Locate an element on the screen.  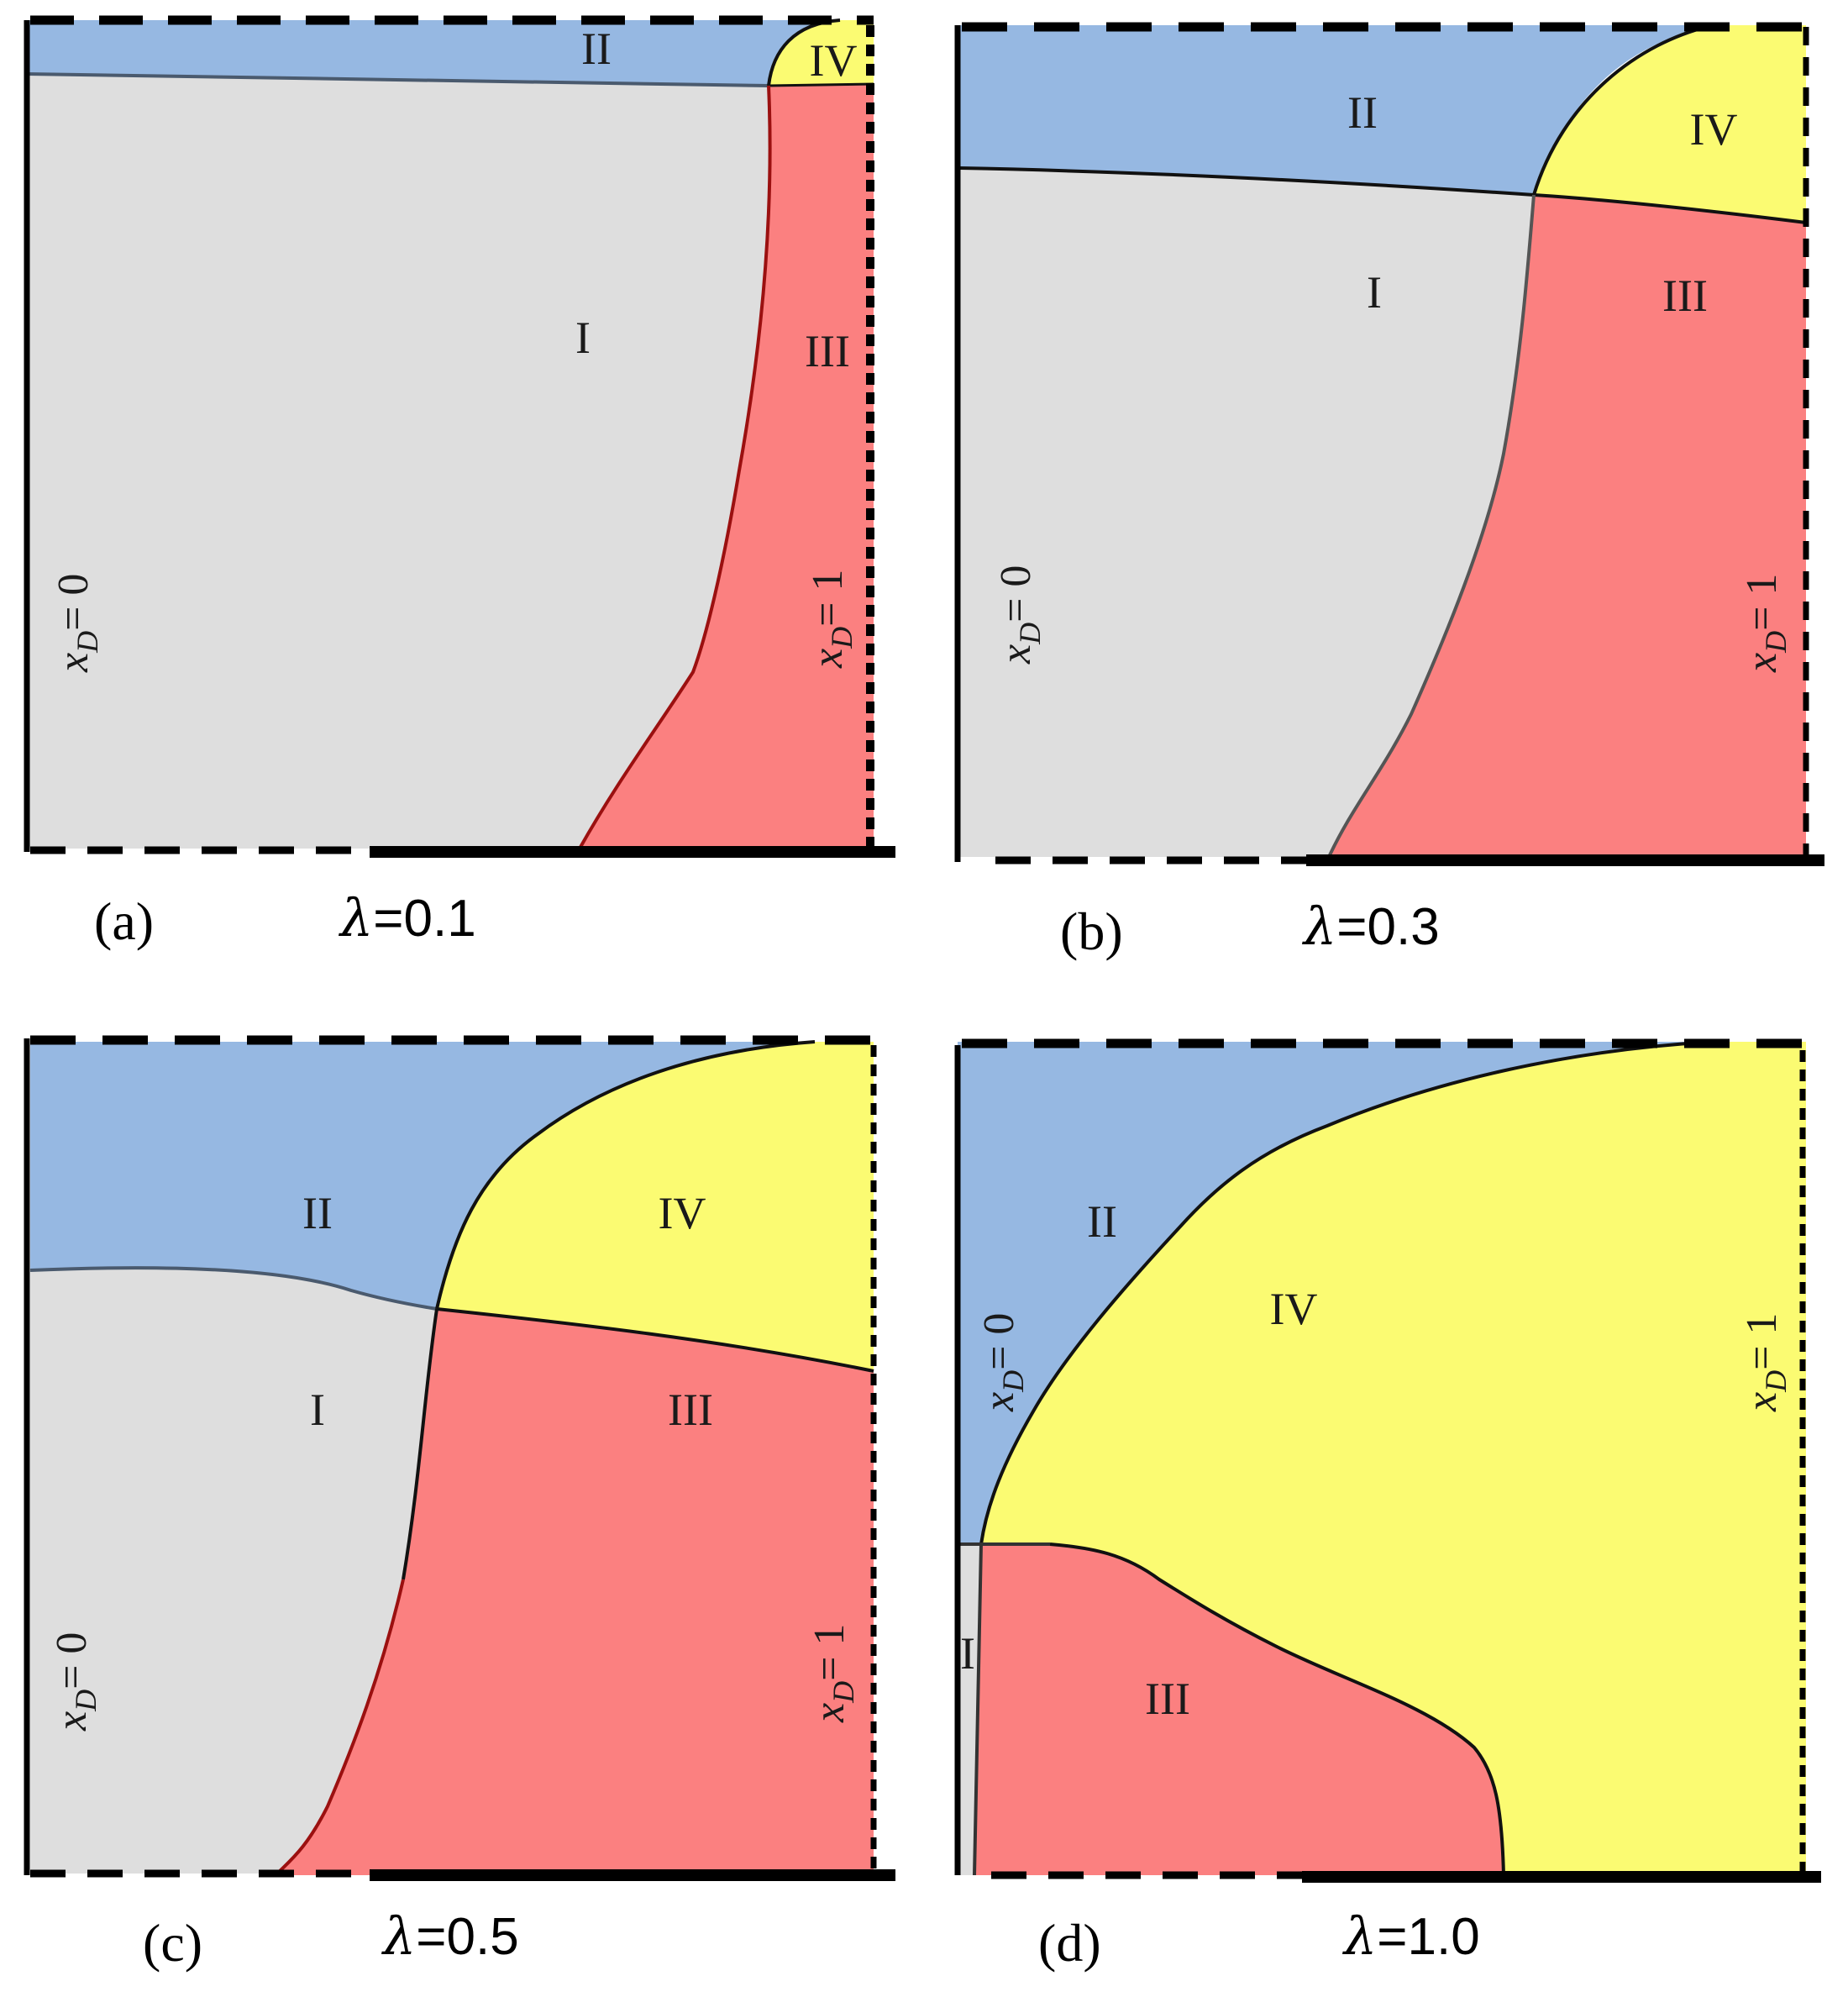
region-IV-c is located at coordinates (655, 1206).